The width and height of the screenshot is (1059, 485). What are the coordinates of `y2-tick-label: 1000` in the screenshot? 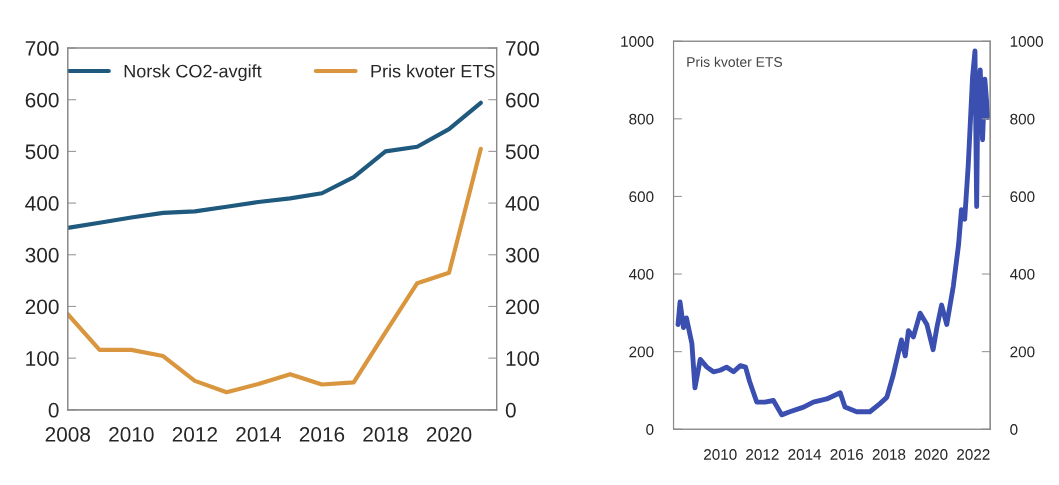 It's located at (1026, 41).